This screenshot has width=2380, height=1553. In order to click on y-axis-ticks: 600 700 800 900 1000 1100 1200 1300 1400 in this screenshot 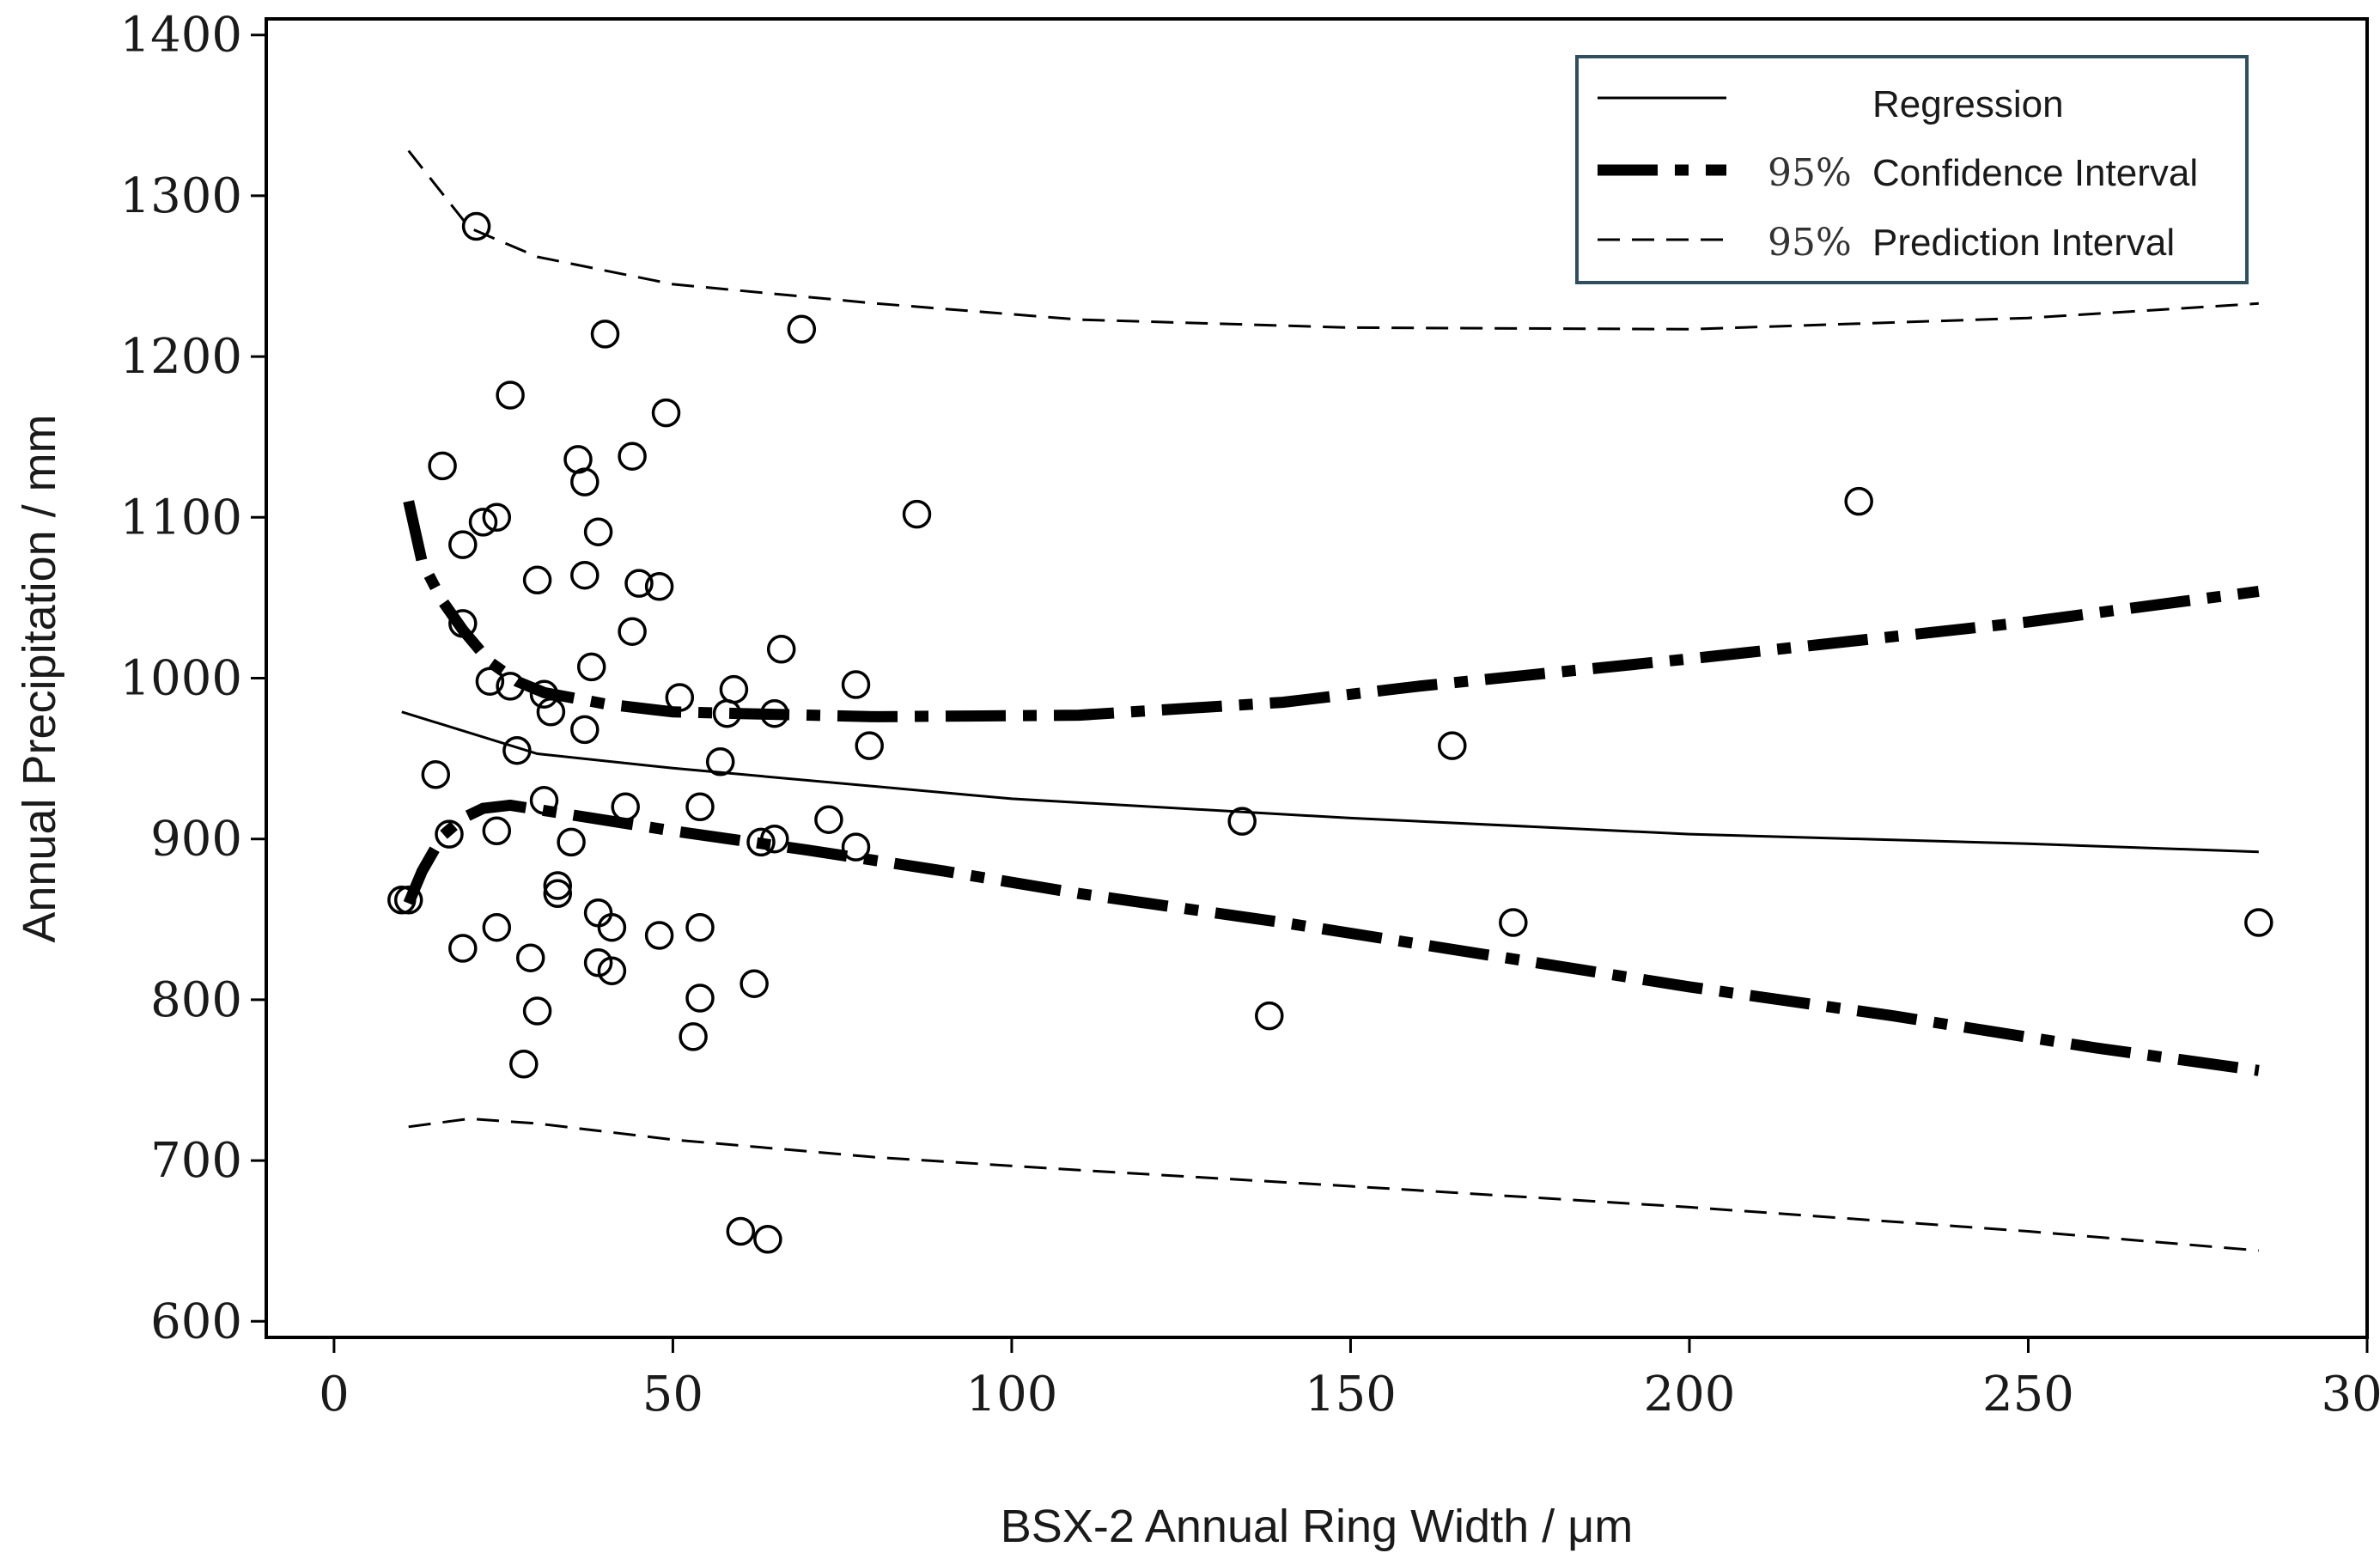, I will do `click(193, 678)`.